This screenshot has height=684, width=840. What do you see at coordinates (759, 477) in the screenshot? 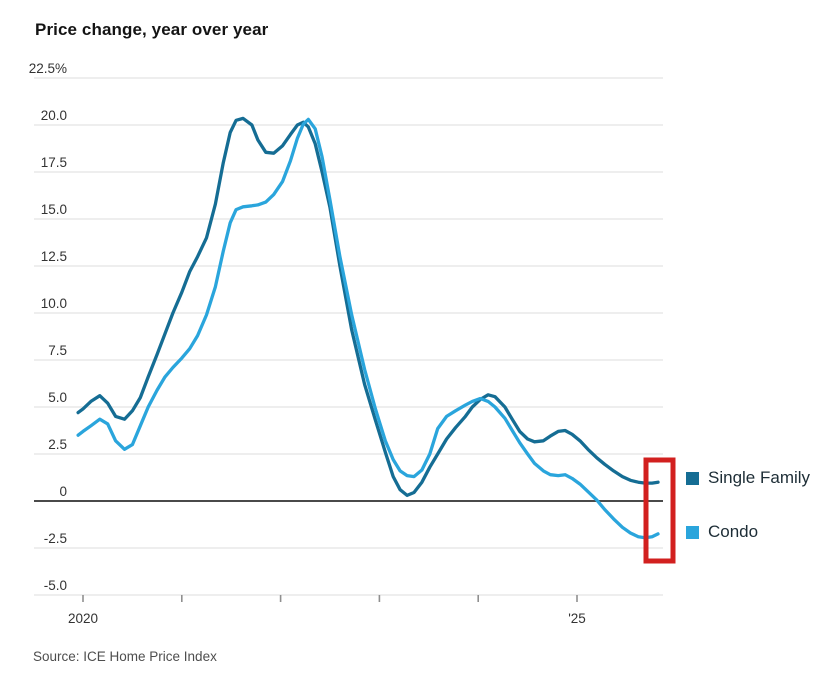
I see `legend-label-single-family: Single Family` at bounding box center [759, 477].